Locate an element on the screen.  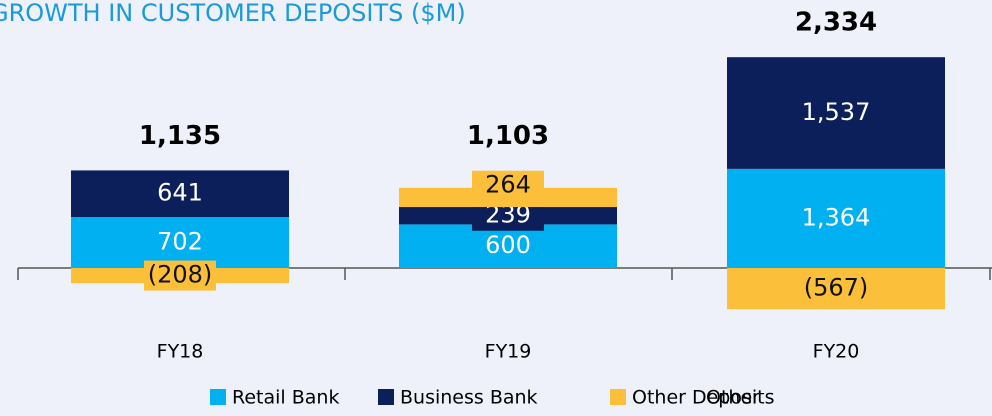
value-label: 600 is located at coordinates (508, 245).